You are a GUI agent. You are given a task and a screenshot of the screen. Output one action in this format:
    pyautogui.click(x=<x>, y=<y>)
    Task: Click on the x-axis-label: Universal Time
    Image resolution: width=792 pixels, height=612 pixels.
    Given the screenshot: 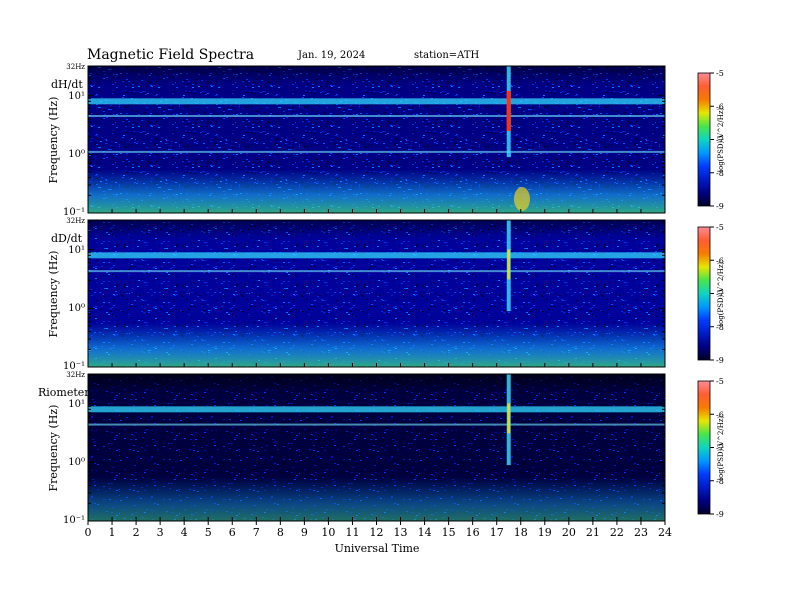 What is the action you would take?
    pyautogui.click(x=377, y=548)
    